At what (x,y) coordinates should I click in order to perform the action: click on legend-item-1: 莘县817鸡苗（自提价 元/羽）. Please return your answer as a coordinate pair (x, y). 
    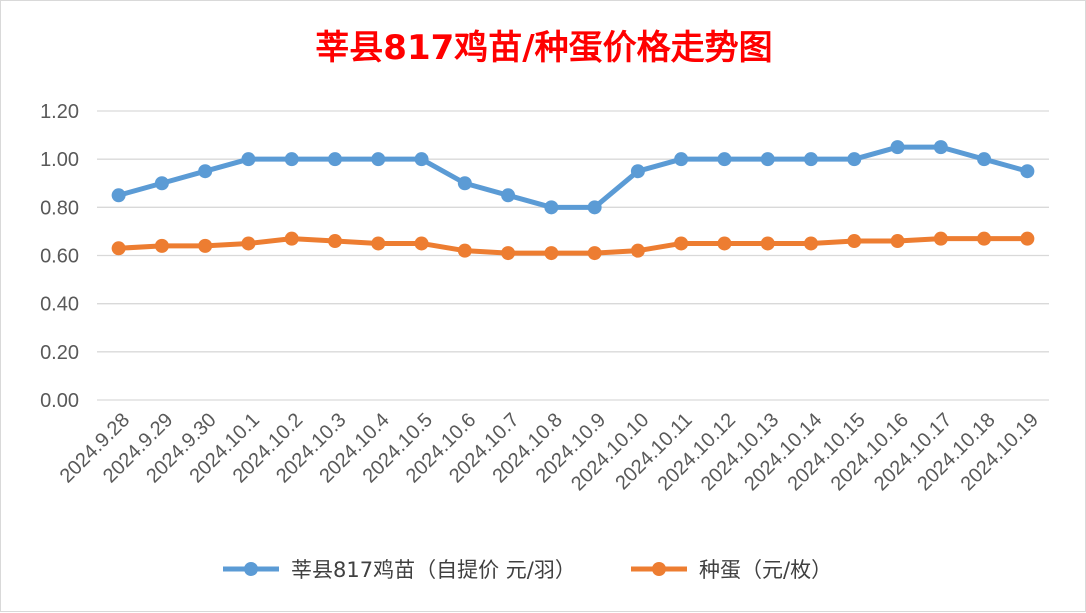
    Looking at the image, I should click on (399, 570).